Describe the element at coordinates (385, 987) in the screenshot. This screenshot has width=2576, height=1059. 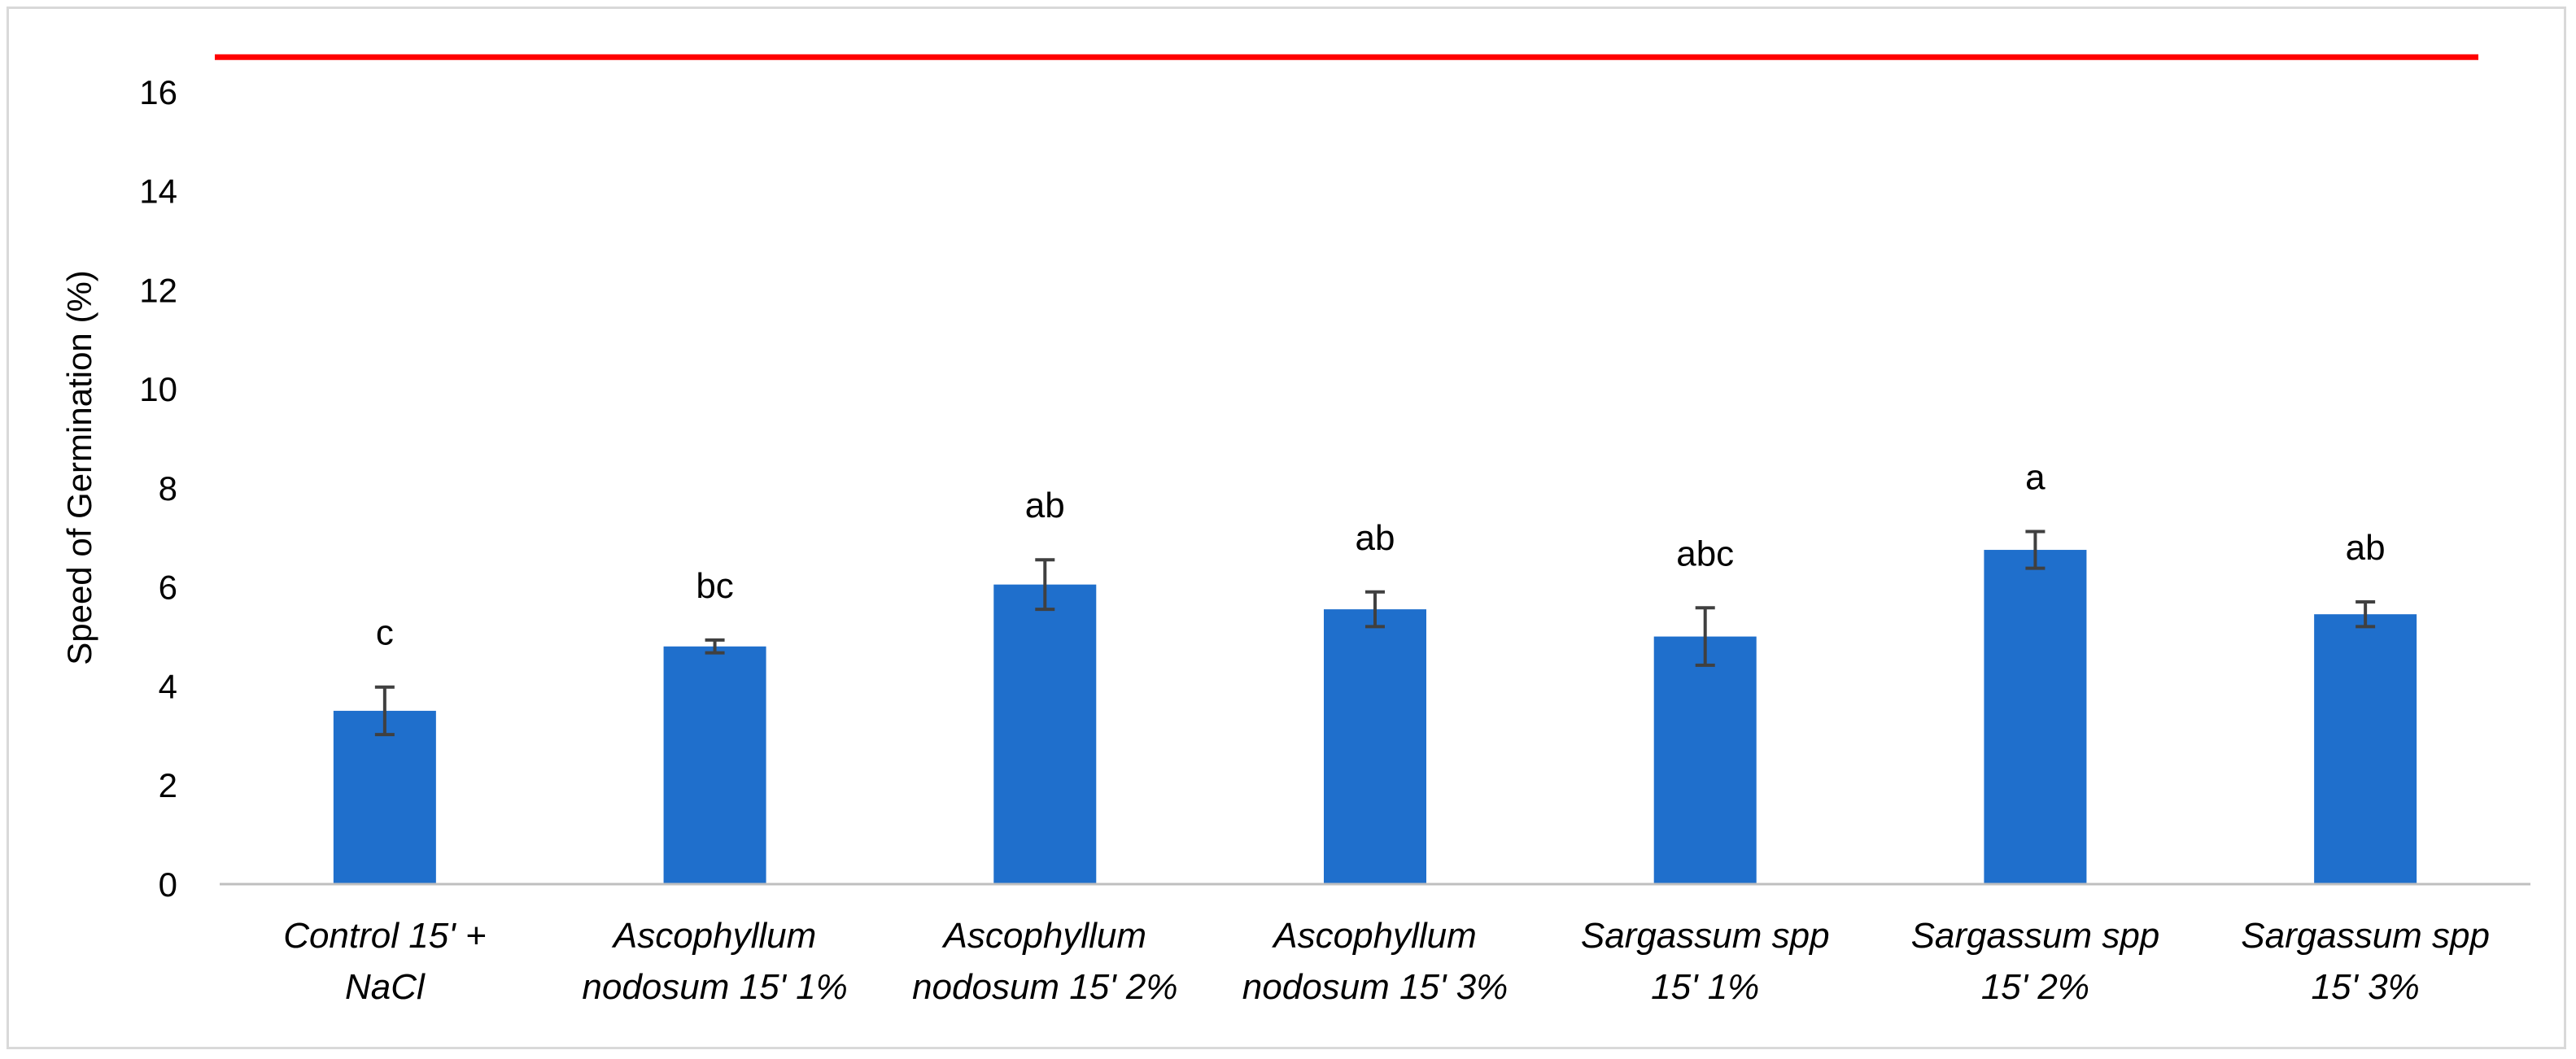
I see `x-tick-label: NaCl` at that location.